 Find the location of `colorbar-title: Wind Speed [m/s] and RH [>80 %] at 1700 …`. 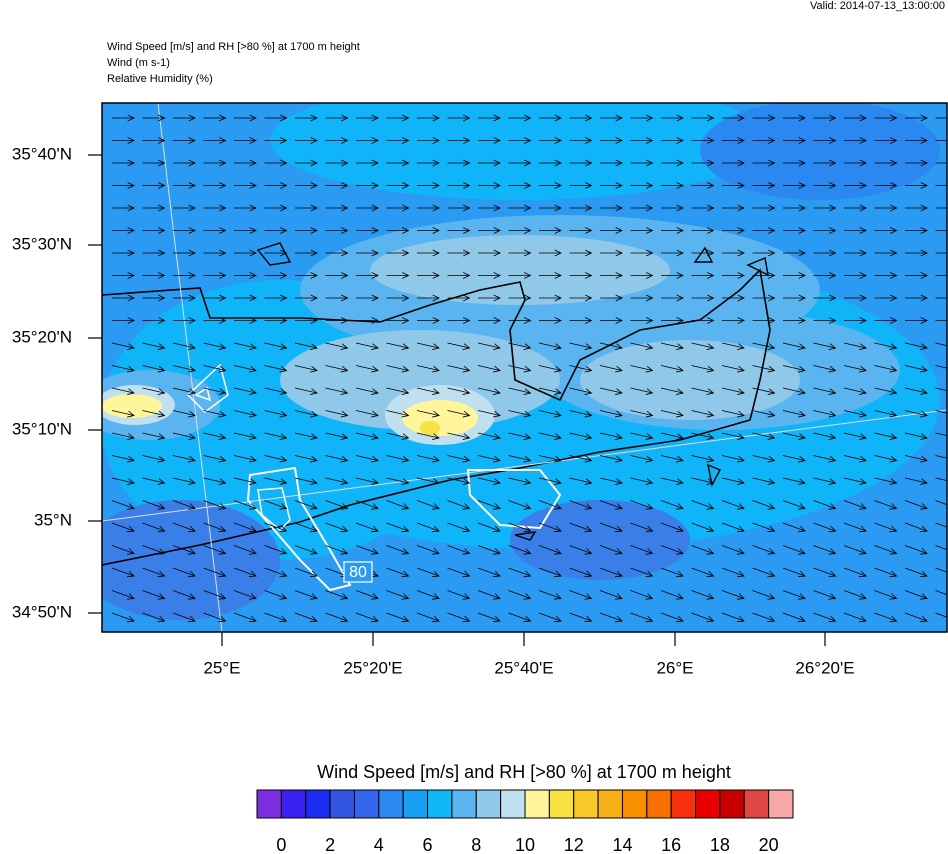

colorbar-title: Wind Speed [m/s] and RH [>80 %] at 1700 … is located at coordinates (524, 772).